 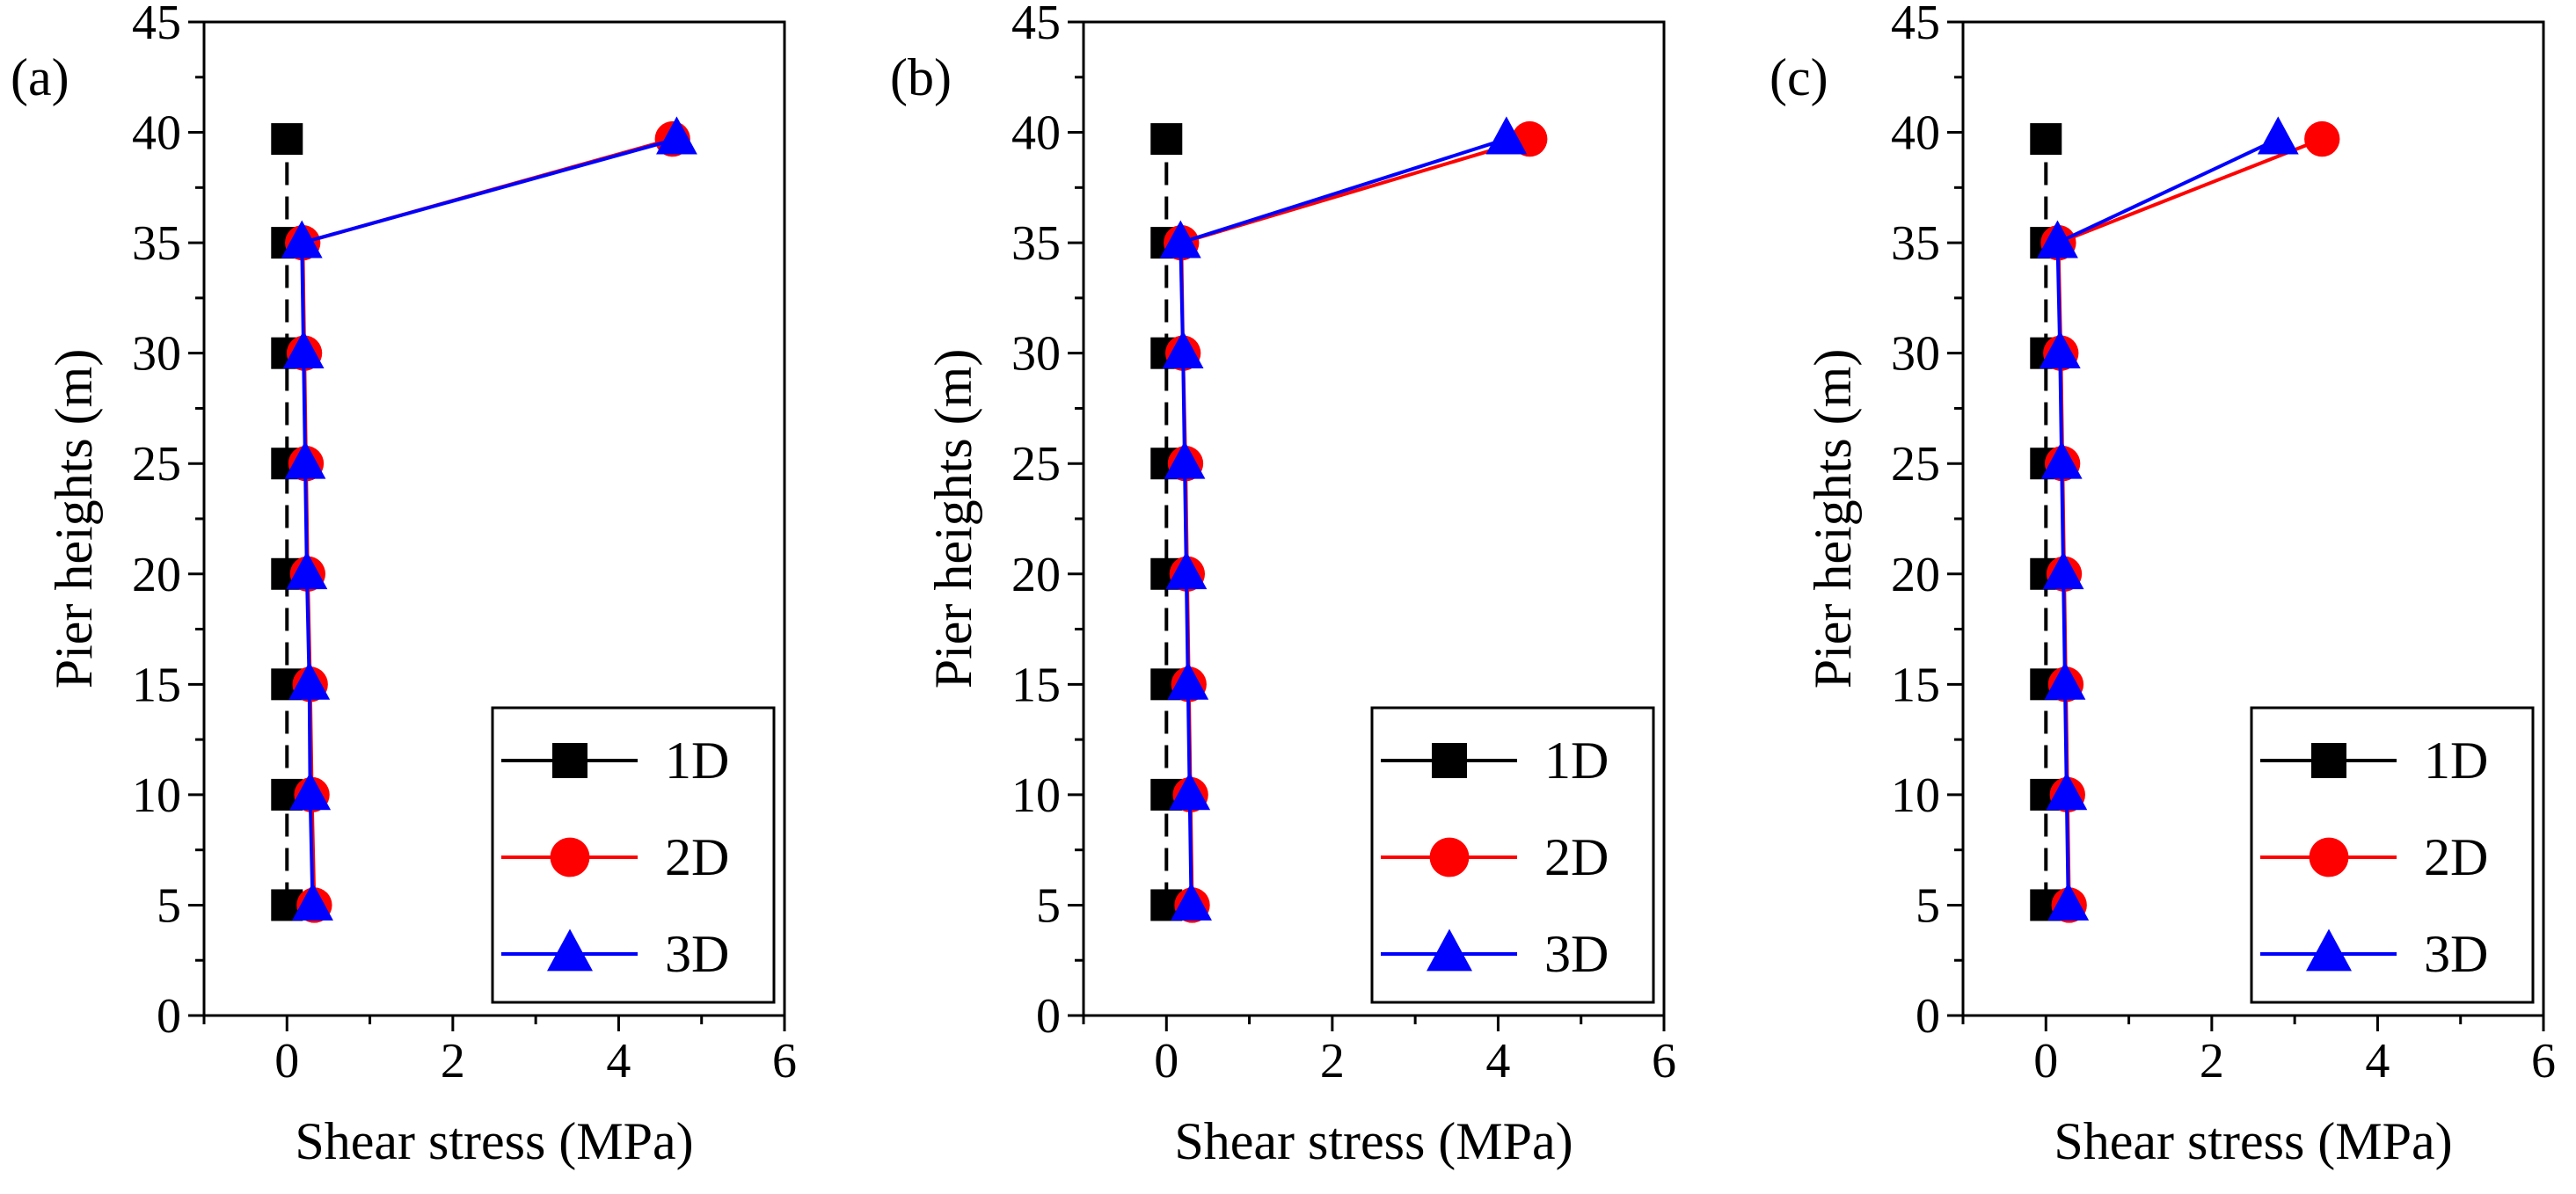 What do you see at coordinates (2322, 138) in the screenshot?
I see `data-point-2D` at bounding box center [2322, 138].